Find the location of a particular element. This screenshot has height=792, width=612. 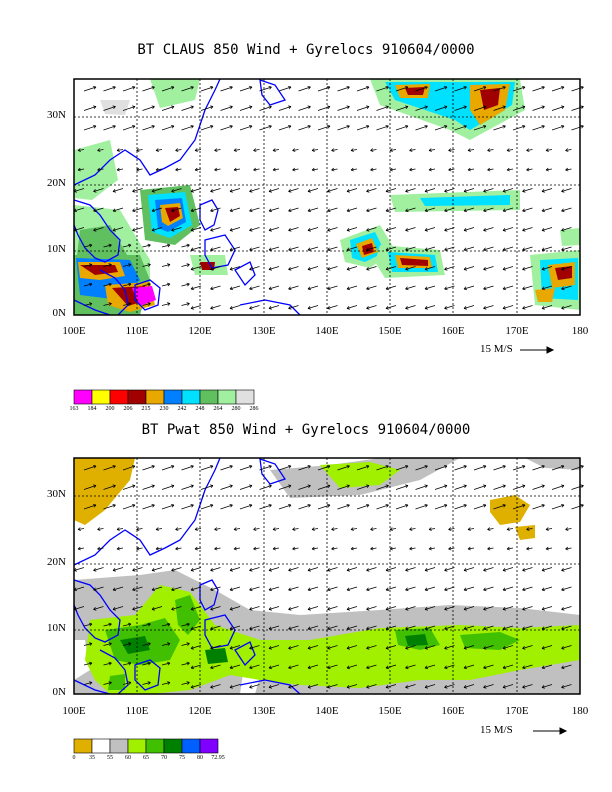

panel2-xtick-110e: 110E is located at coordinates (137, 711).